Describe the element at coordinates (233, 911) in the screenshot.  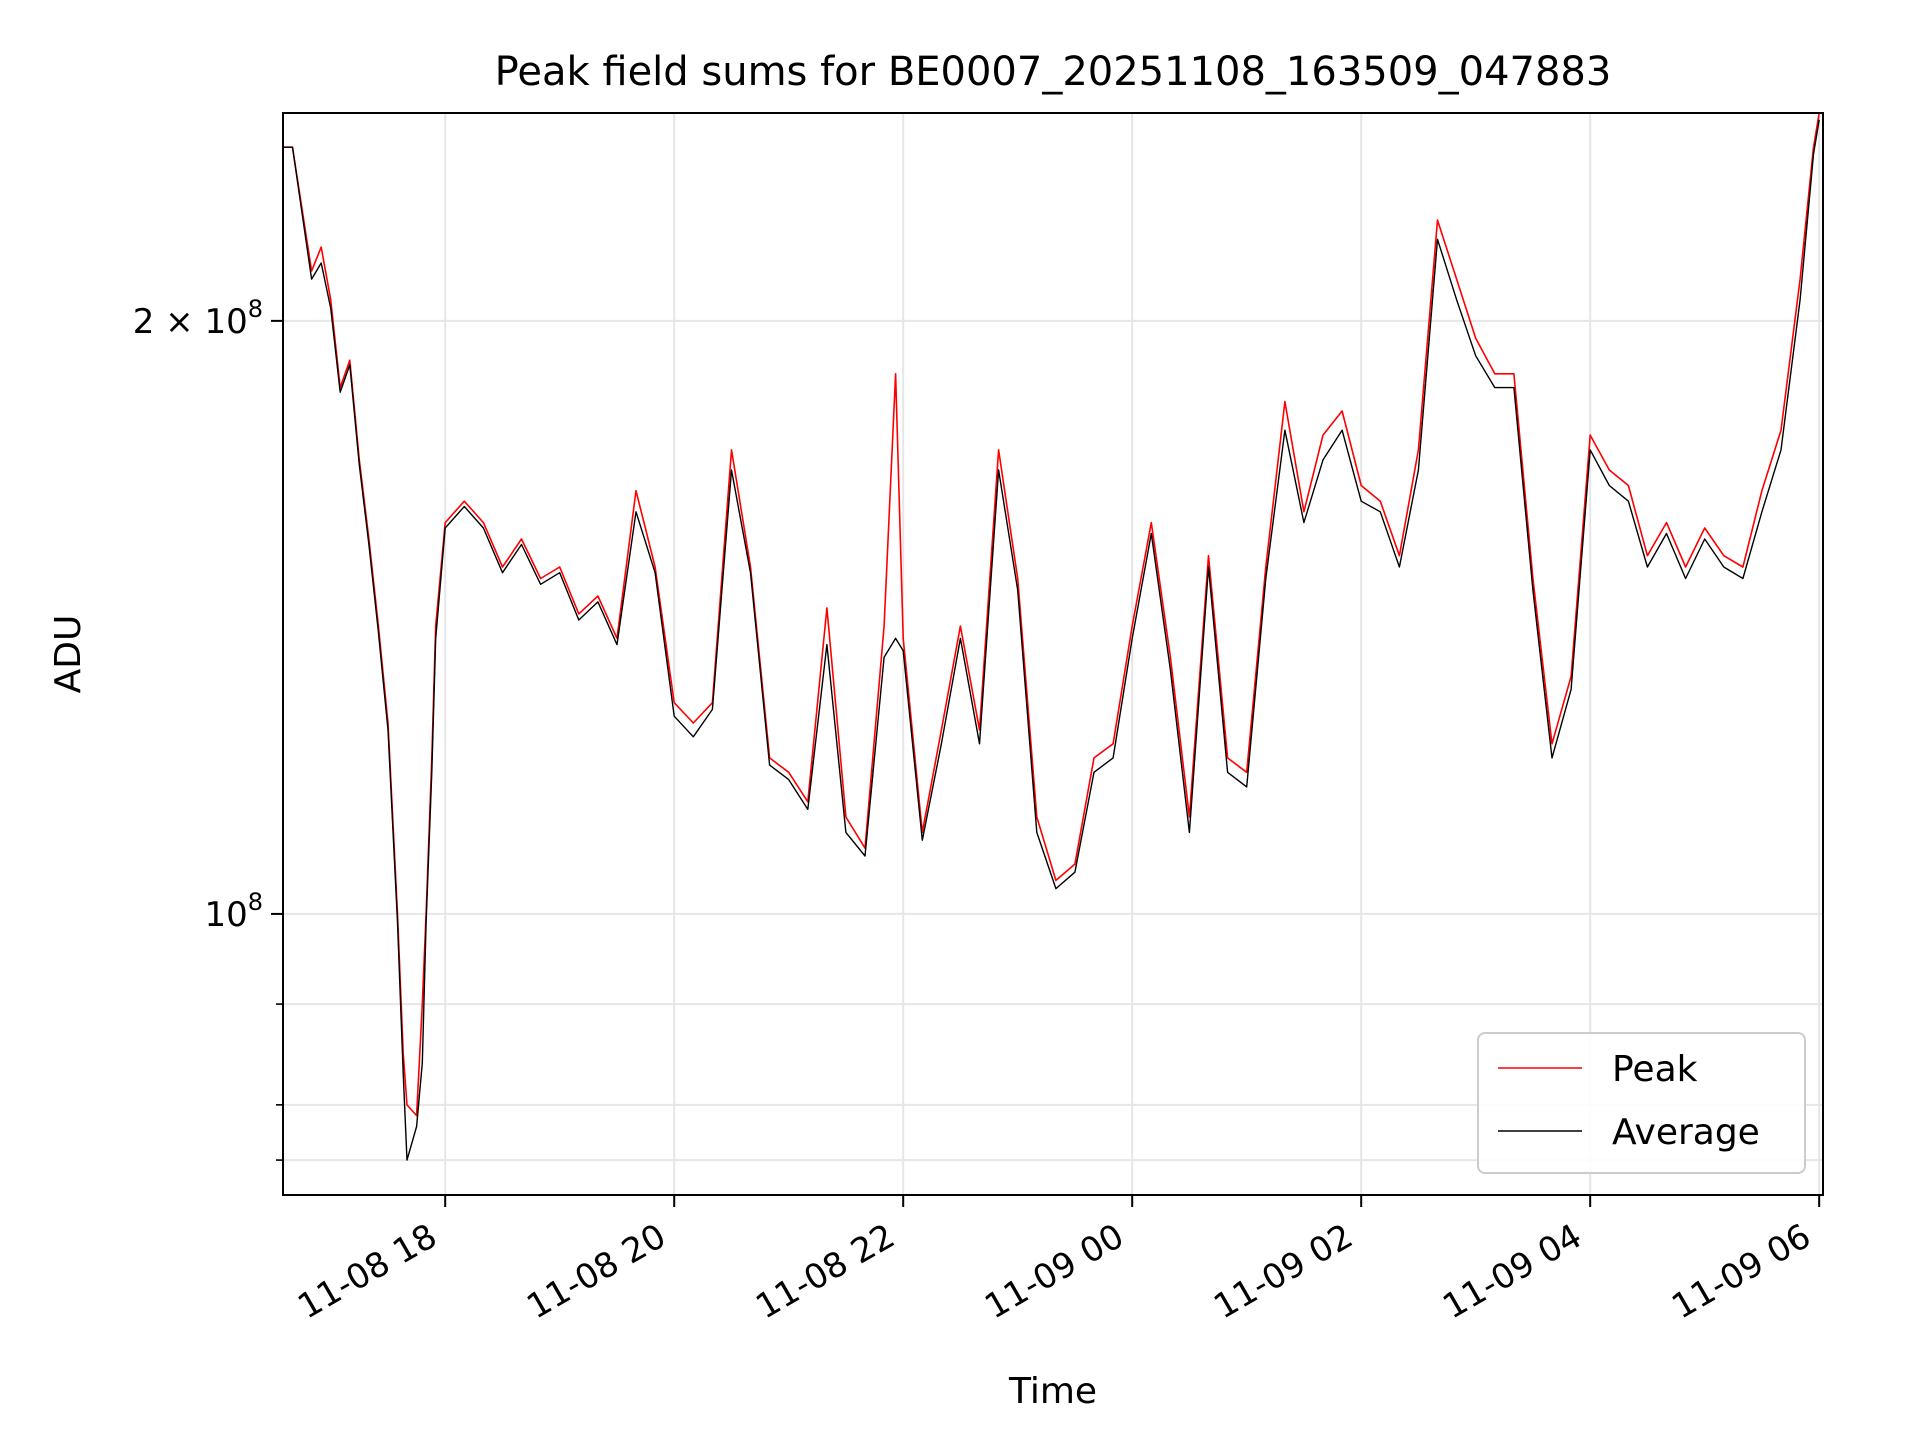
I see `y-tick-label: 108` at that location.